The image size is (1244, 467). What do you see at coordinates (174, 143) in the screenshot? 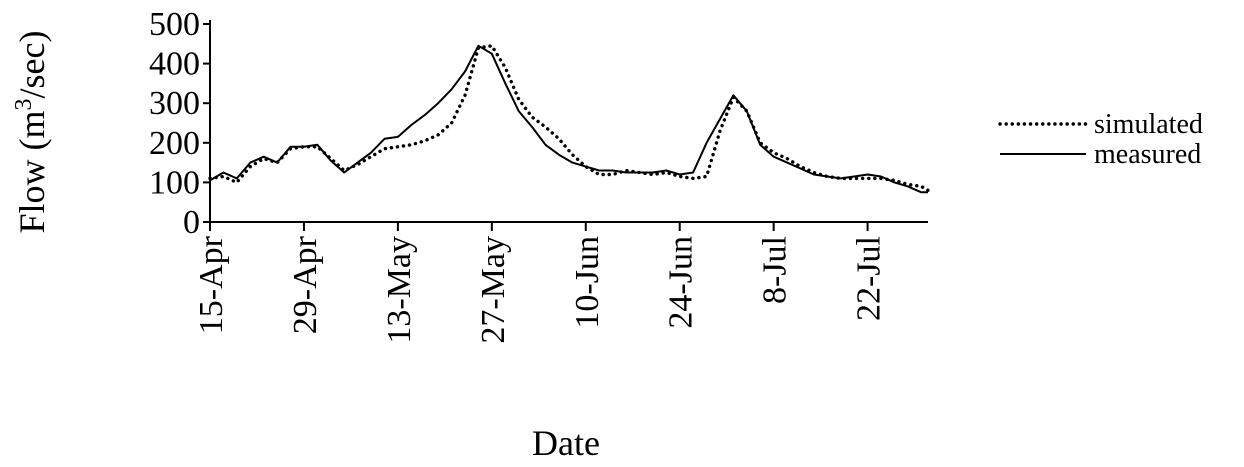
I see `y-tick-label: 200` at bounding box center [174, 143].